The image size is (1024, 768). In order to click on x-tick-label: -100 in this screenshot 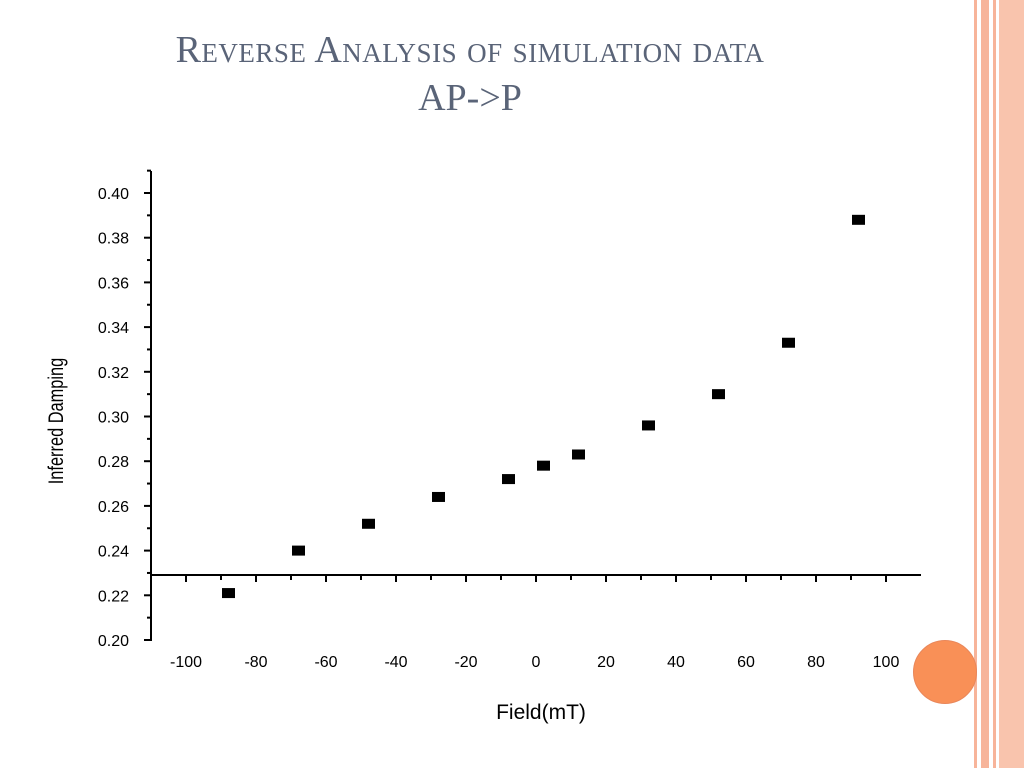, I will do `click(186, 662)`.